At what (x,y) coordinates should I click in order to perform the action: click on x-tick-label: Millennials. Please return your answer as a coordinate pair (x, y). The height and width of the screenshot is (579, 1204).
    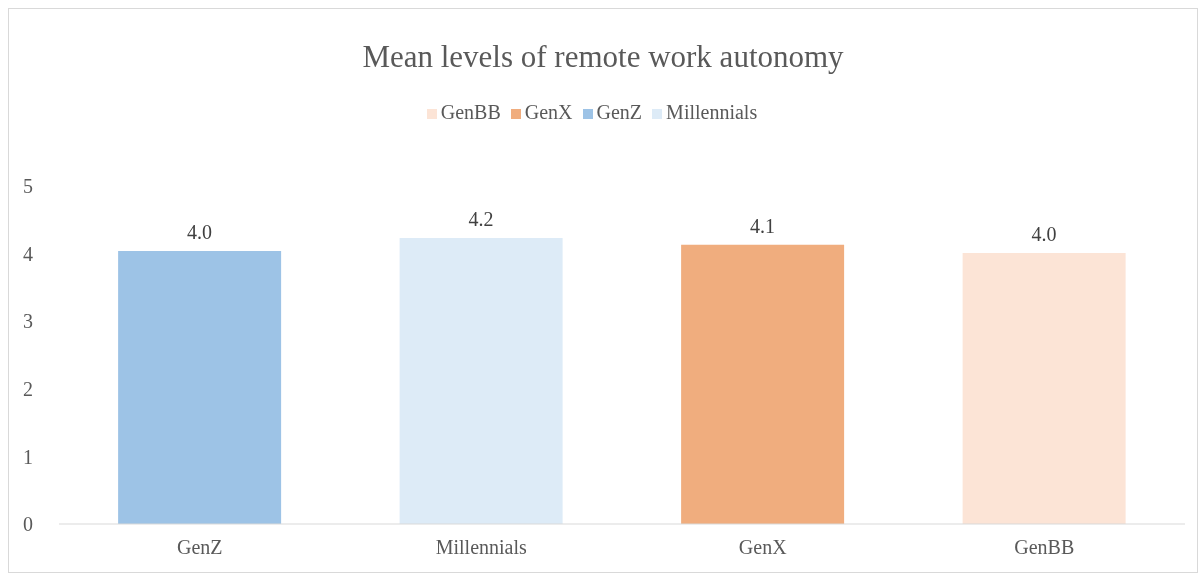
    Looking at the image, I should click on (481, 547).